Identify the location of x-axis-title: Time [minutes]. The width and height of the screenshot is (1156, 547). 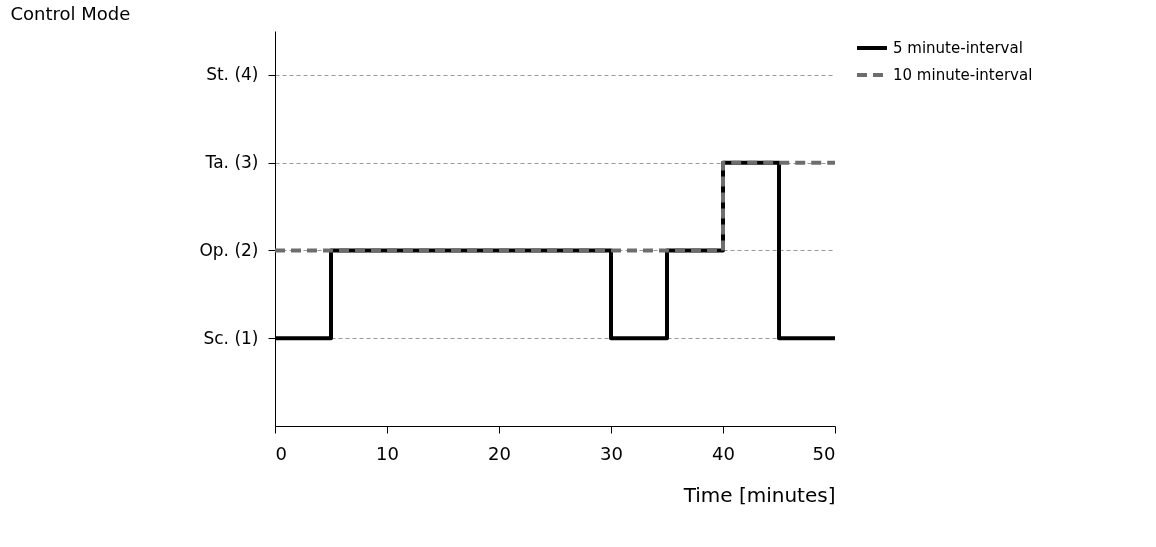
(759, 494).